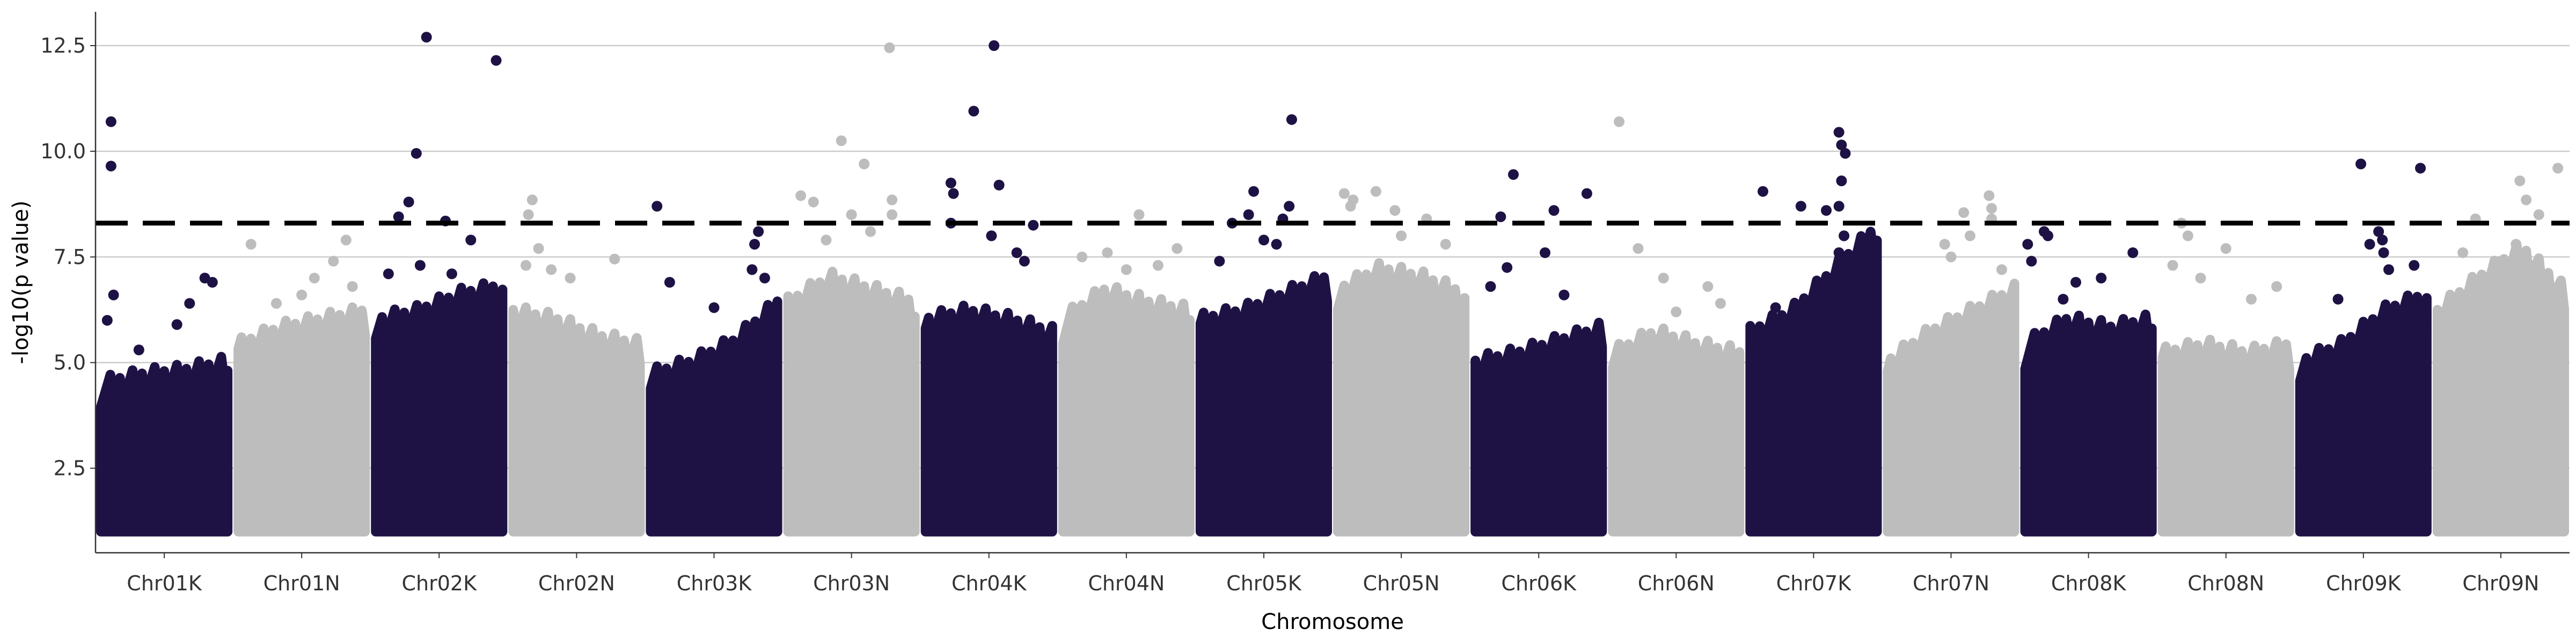 Image resolution: width=2576 pixels, height=644 pixels. Describe the element at coordinates (1813, 381) in the screenshot. I see `dense-points-Chr07K` at that location.